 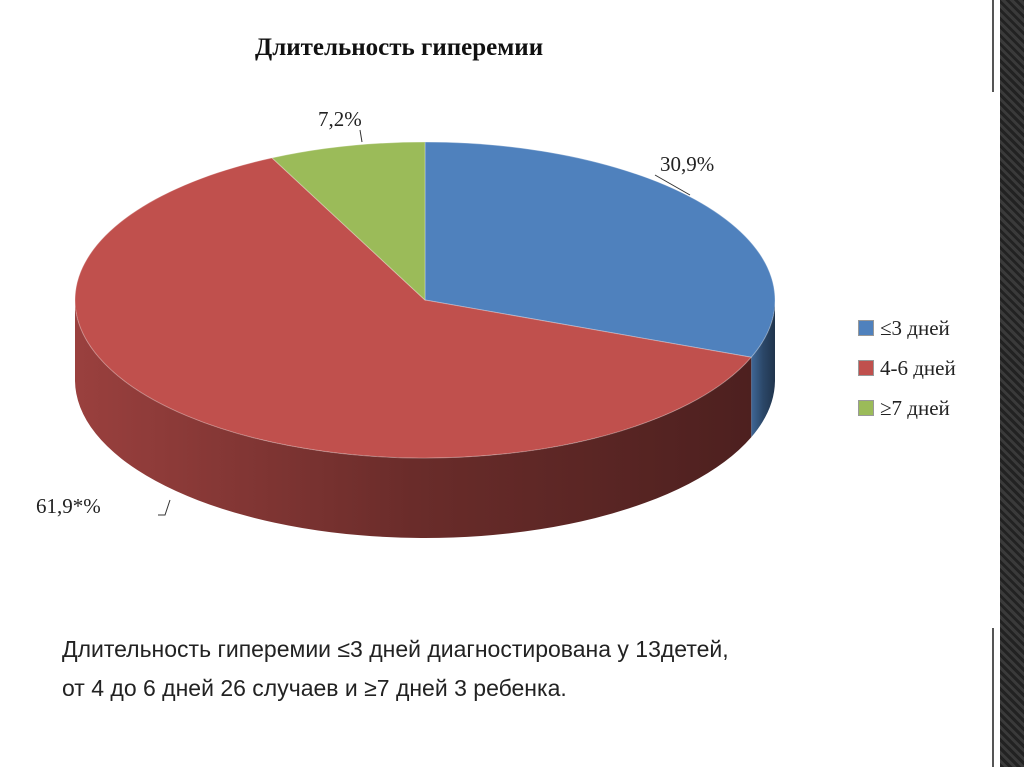 I want to click on chart-legend: ≤3 дней 4-6 дней ≥7 дней, so click(x=907, y=368).